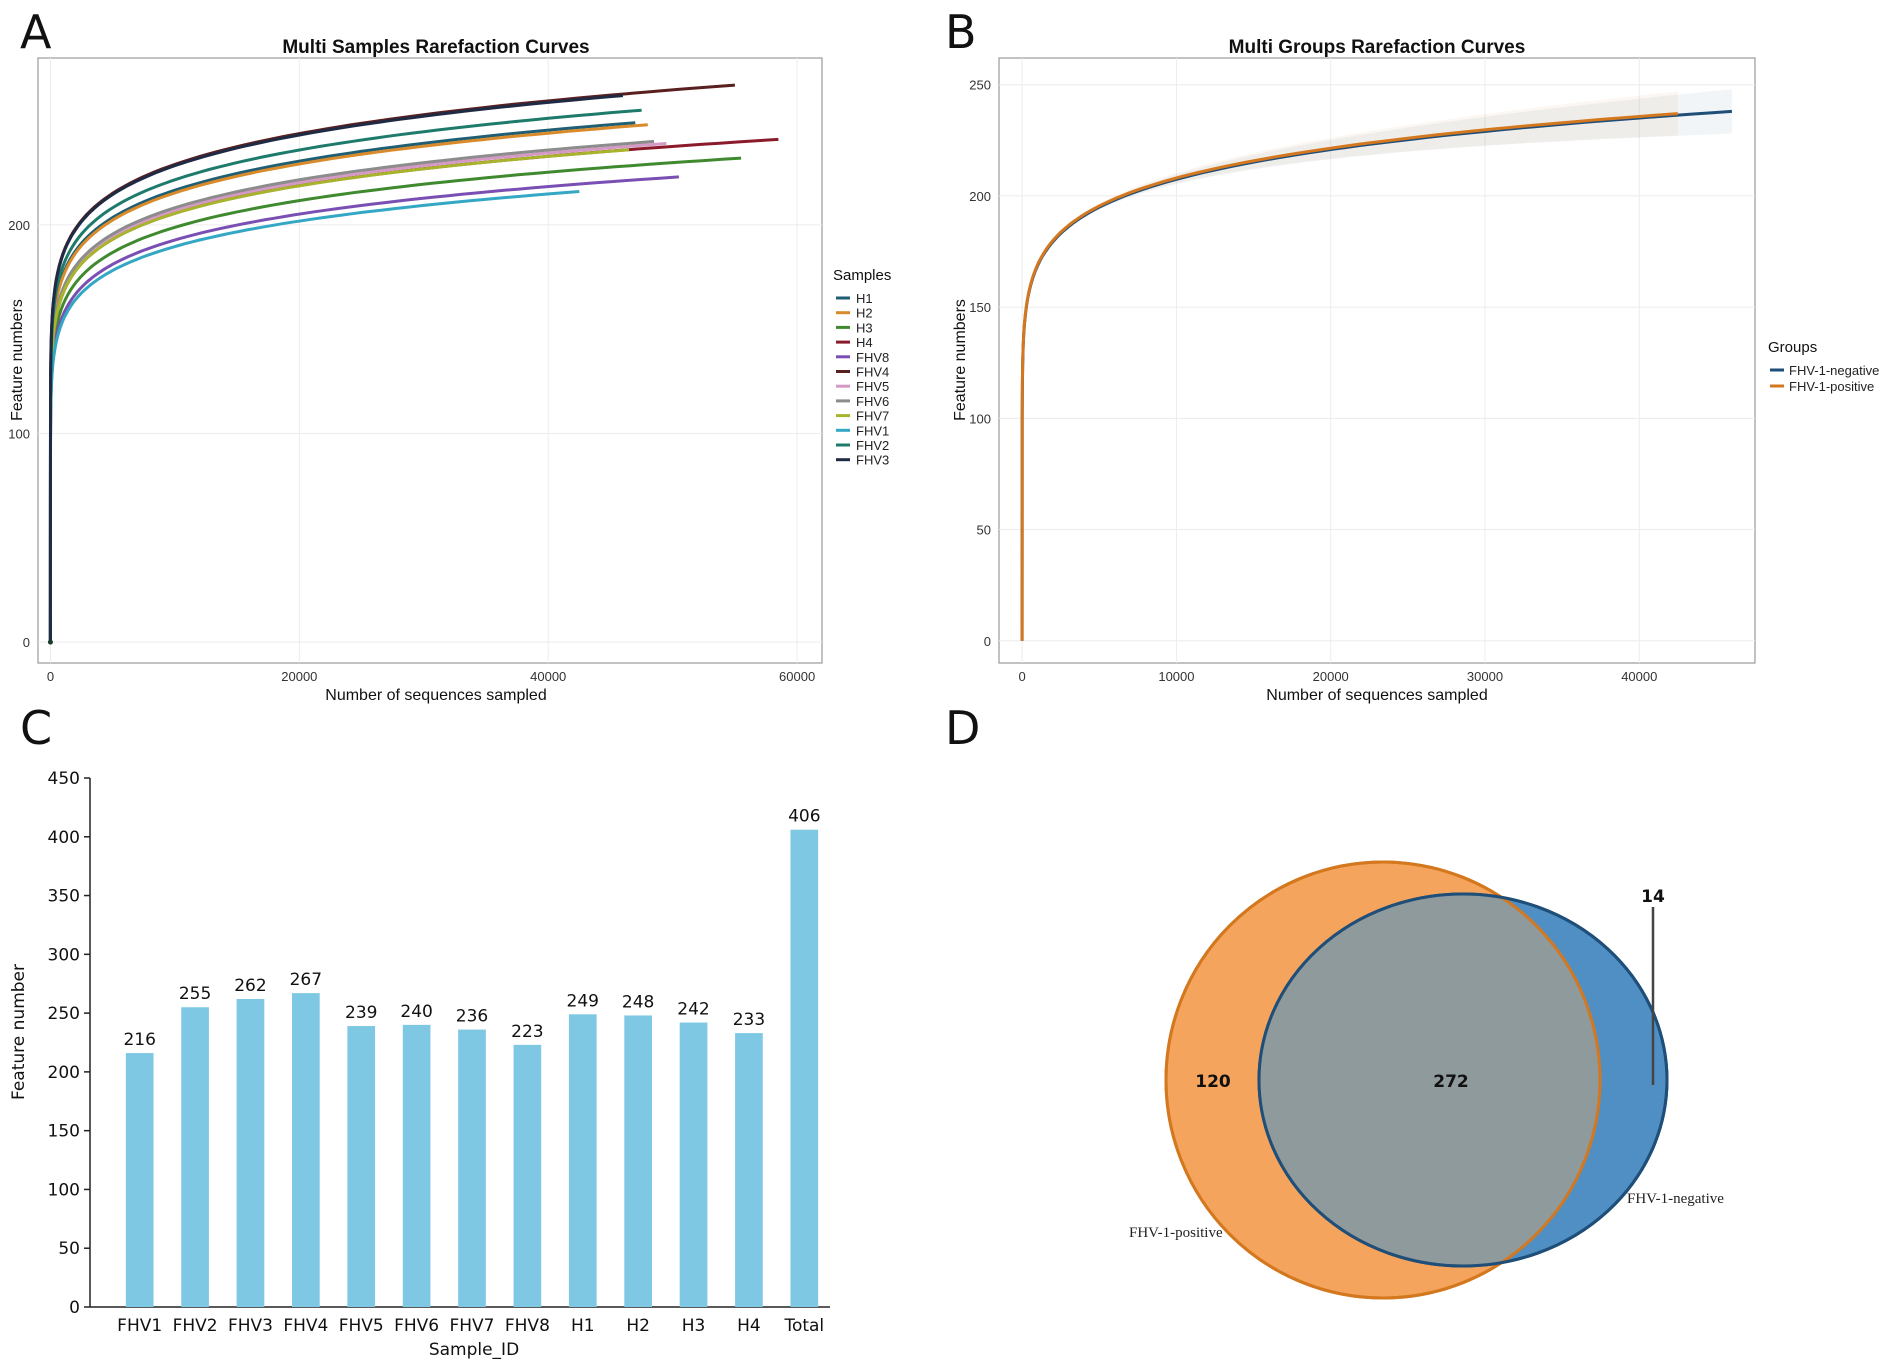 The height and width of the screenshot is (1366, 1901). I want to click on legend-item: FHV4, so click(872, 372).